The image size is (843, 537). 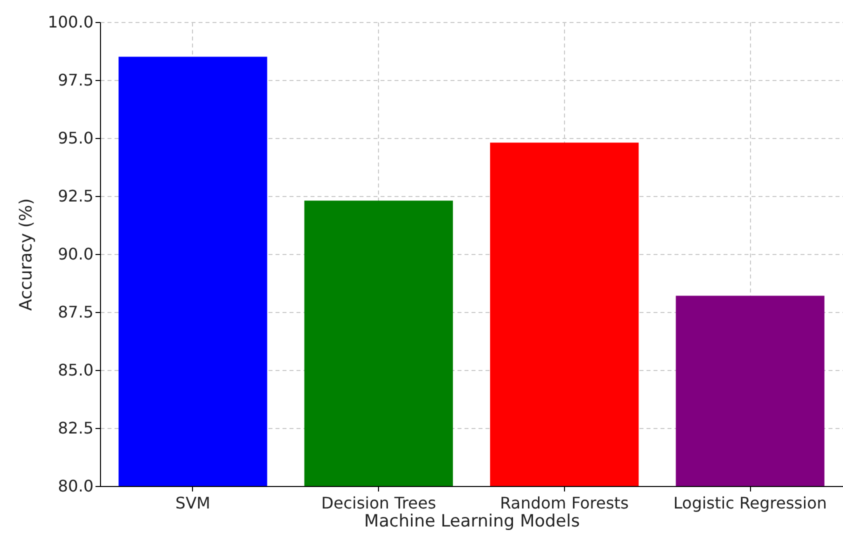 What do you see at coordinates (472, 522) in the screenshot?
I see `x-axis-title: Machine Learning Models` at bounding box center [472, 522].